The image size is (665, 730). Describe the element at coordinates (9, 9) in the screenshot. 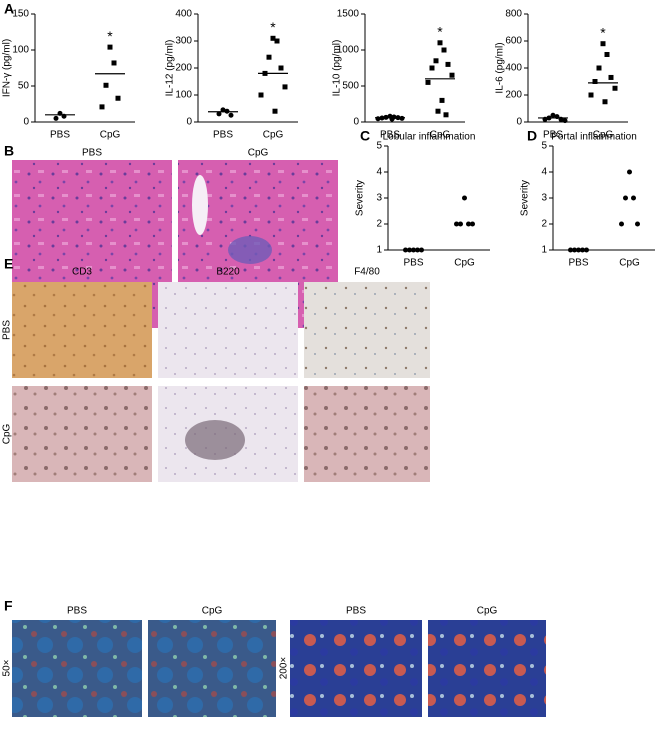

I see `panel-letter: A` at that location.